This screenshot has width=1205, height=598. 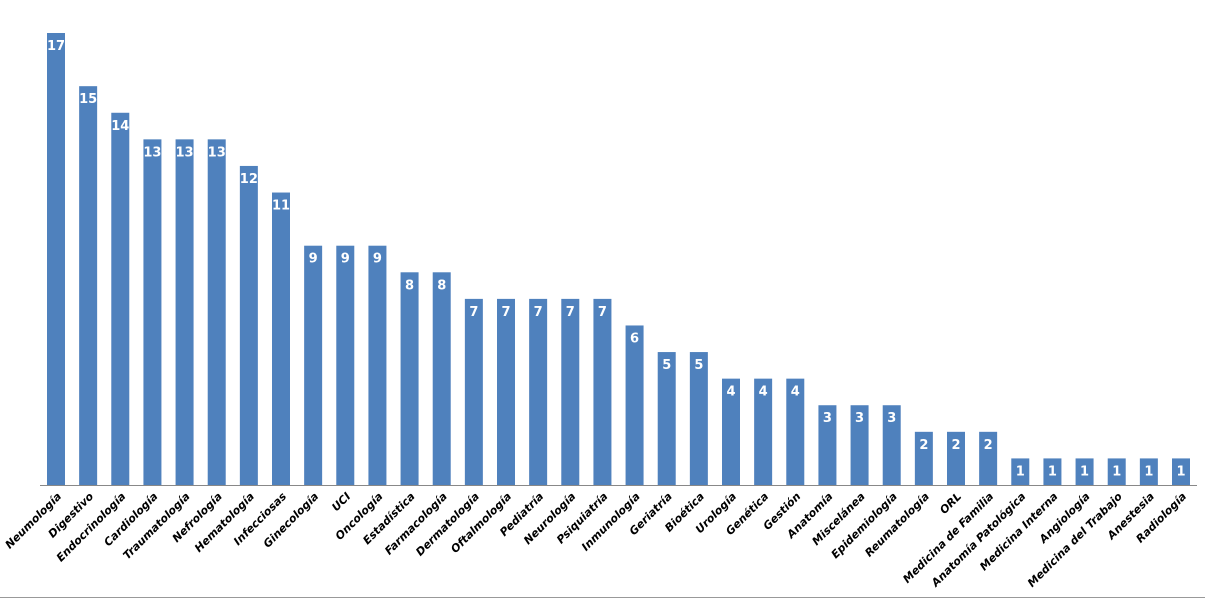 What do you see at coordinates (120, 126) in the screenshot?
I see `data-label: 14` at bounding box center [120, 126].